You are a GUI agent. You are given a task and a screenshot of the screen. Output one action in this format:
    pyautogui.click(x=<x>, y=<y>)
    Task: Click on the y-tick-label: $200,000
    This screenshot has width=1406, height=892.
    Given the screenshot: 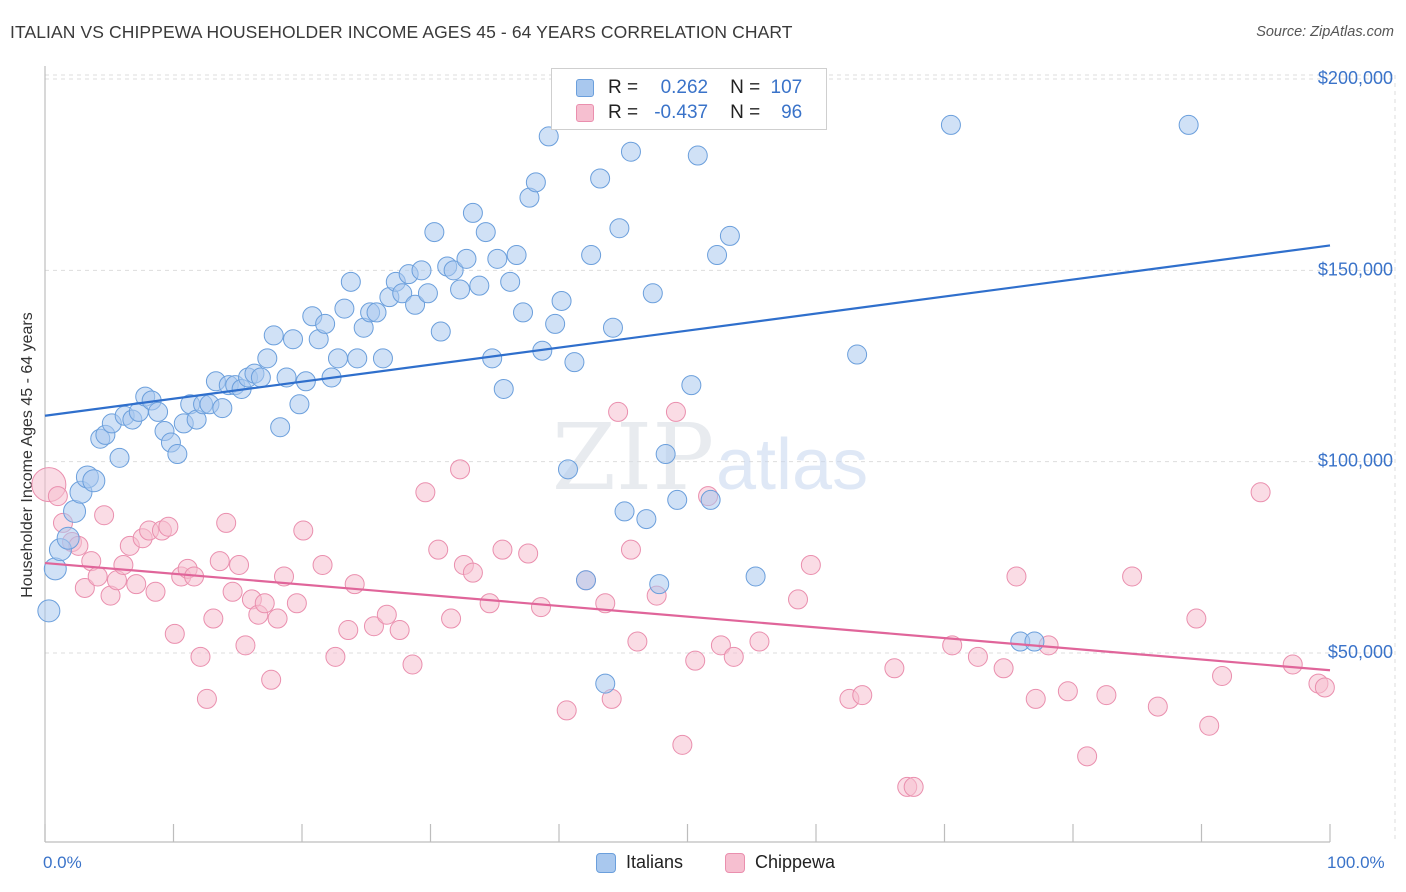 What is the action you would take?
    pyautogui.click(x=1355, y=78)
    